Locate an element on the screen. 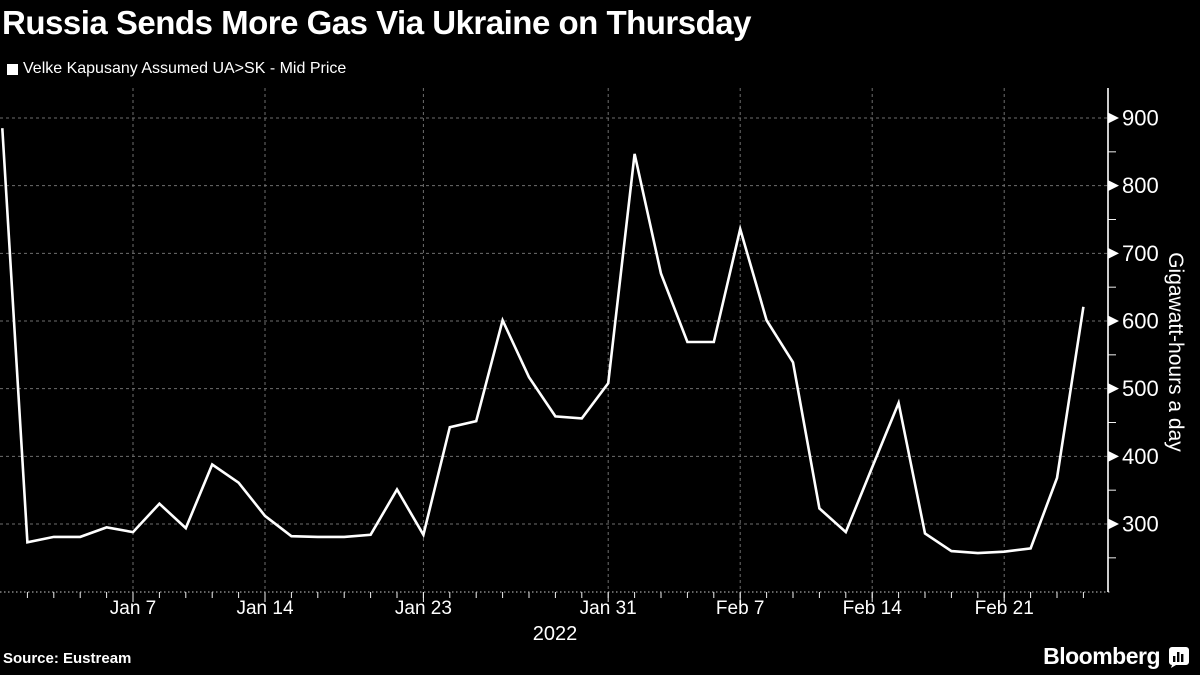 The height and width of the screenshot is (675, 1200). bloomberg-terminal-icon is located at coordinates (1179, 657).